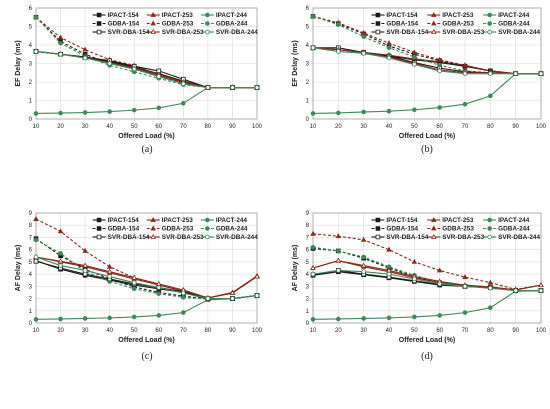 This screenshot has width=550, height=409. Describe the element at coordinates (295, 63) in the screenshot. I see `y-axis-label: EF Delay (ms)` at that location.